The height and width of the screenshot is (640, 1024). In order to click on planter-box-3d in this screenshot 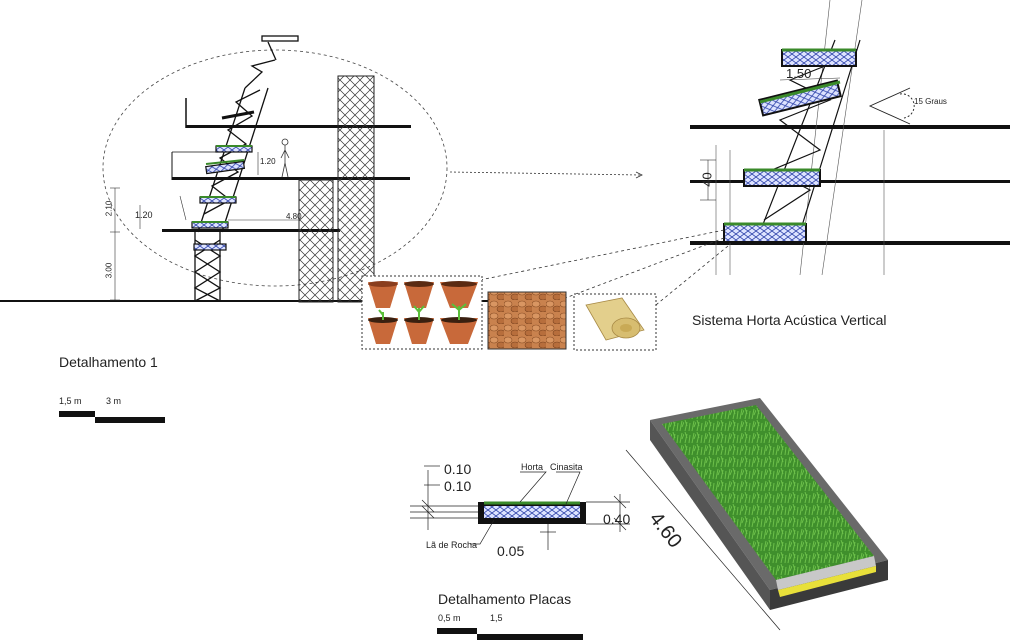, I will do `click(769, 504)`.